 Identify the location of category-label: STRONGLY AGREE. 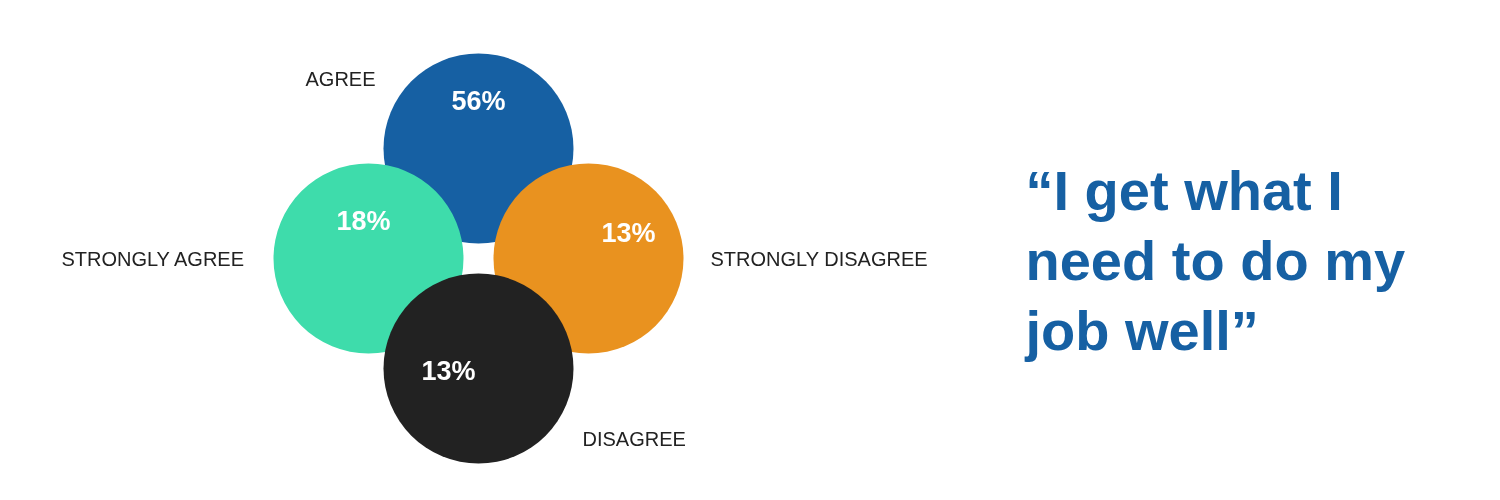
(153, 258).